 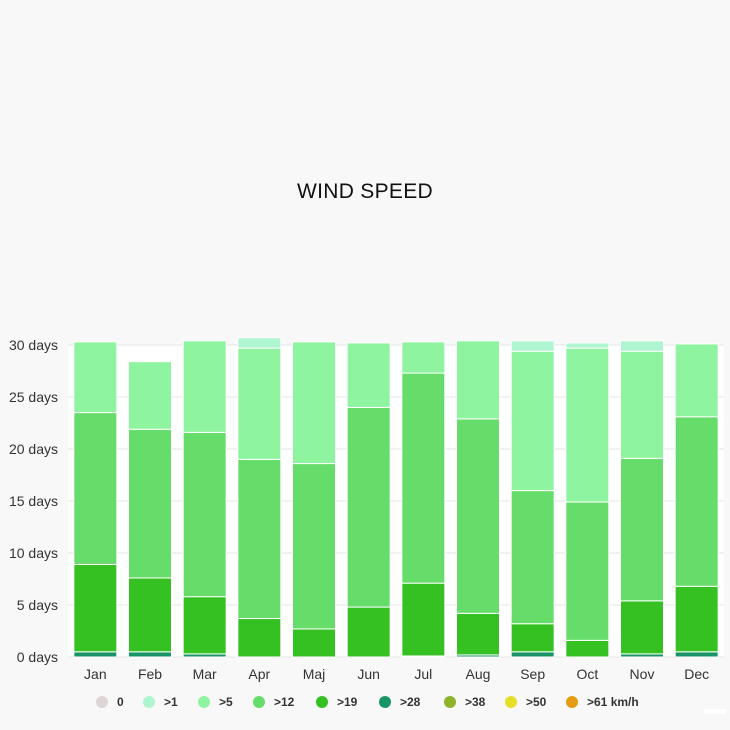 I want to click on y-tick-label: 0 days, so click(x=37, y=657).